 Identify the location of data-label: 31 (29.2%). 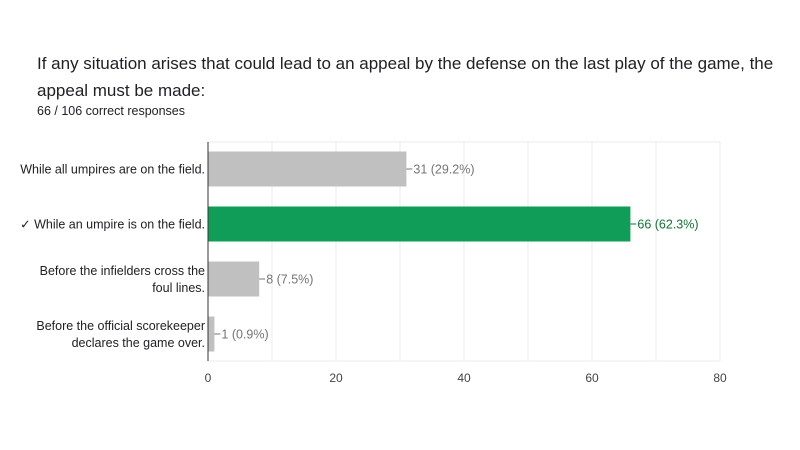
(443, 170).